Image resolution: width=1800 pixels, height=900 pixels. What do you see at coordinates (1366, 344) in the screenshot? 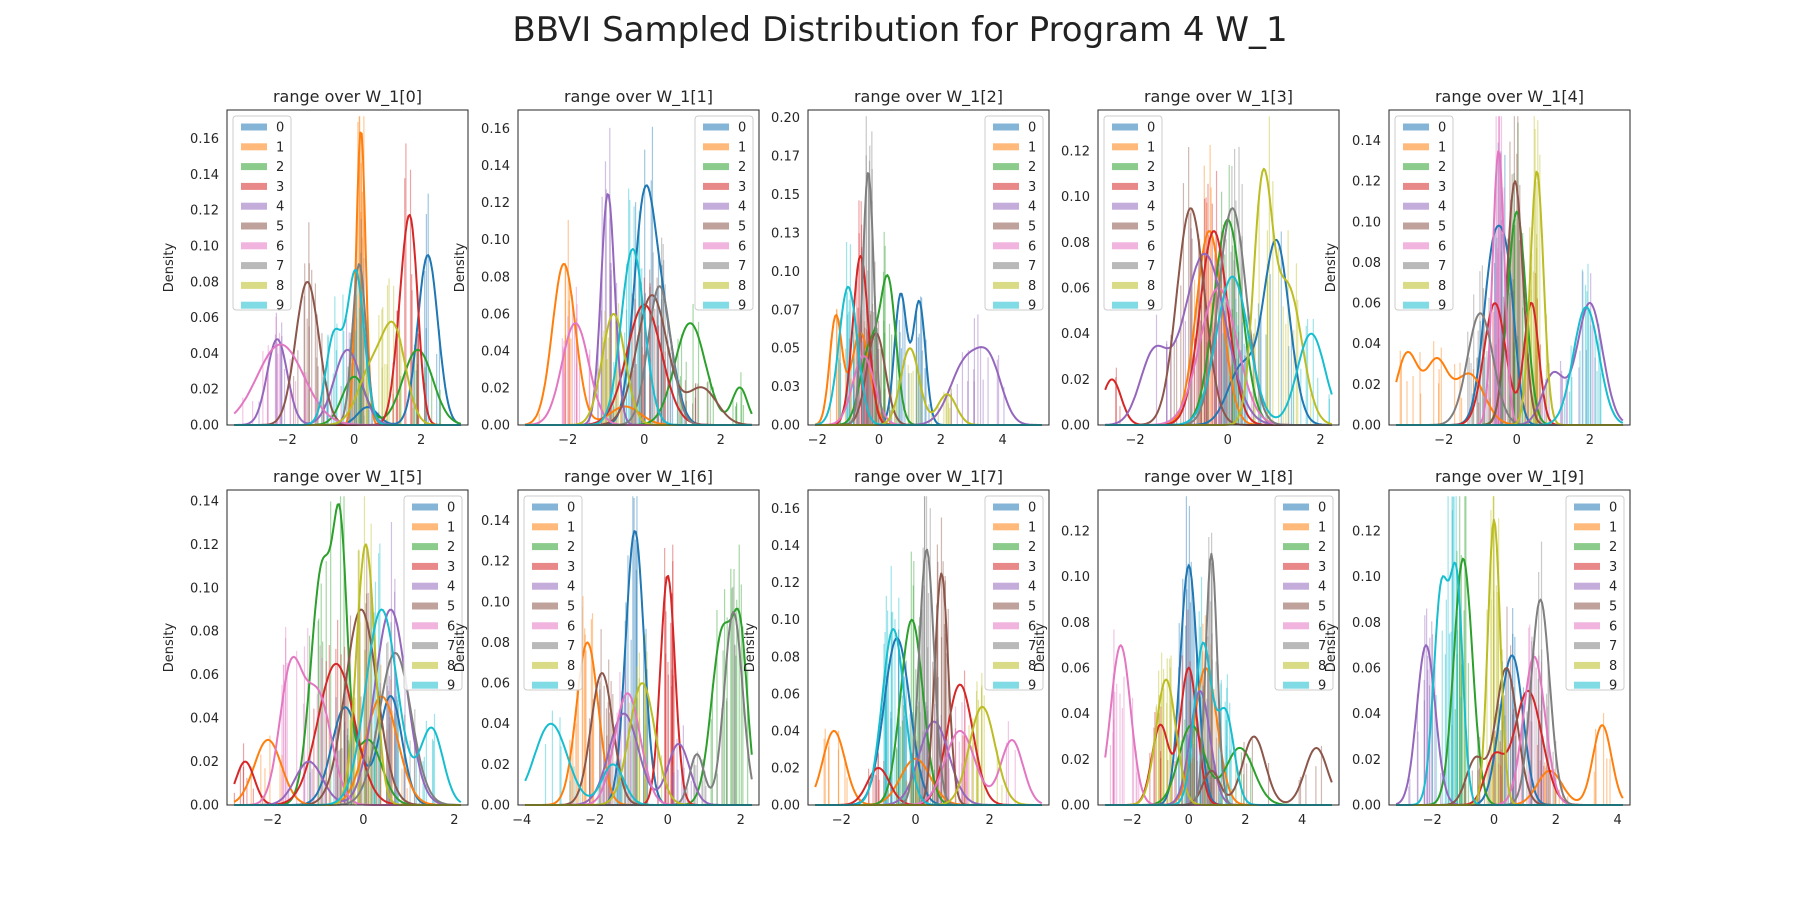
I see `y-tick-label: 0.04` at bounding box center [1366, 344].